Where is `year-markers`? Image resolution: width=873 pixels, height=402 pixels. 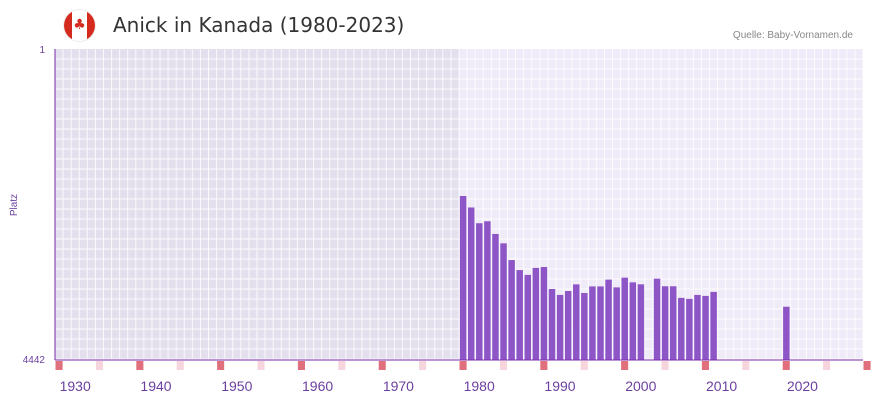
year-markers is located at coordinates (463, 365).